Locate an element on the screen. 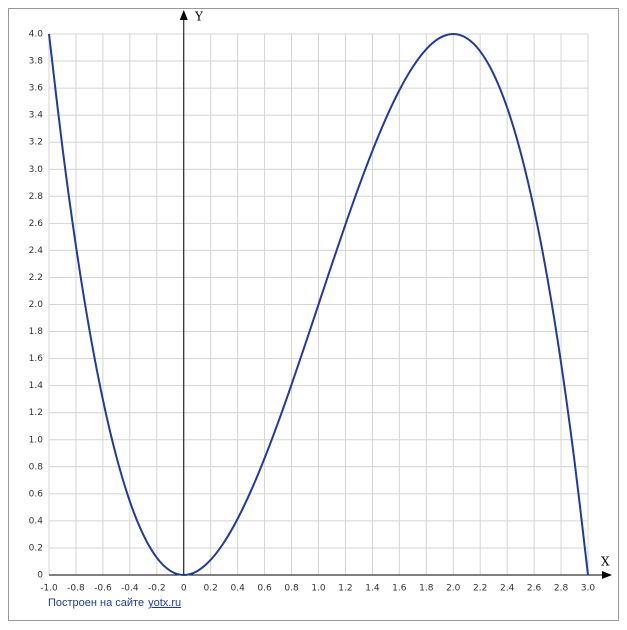  y-axis-label: Y is located at coordinates (199, 17).